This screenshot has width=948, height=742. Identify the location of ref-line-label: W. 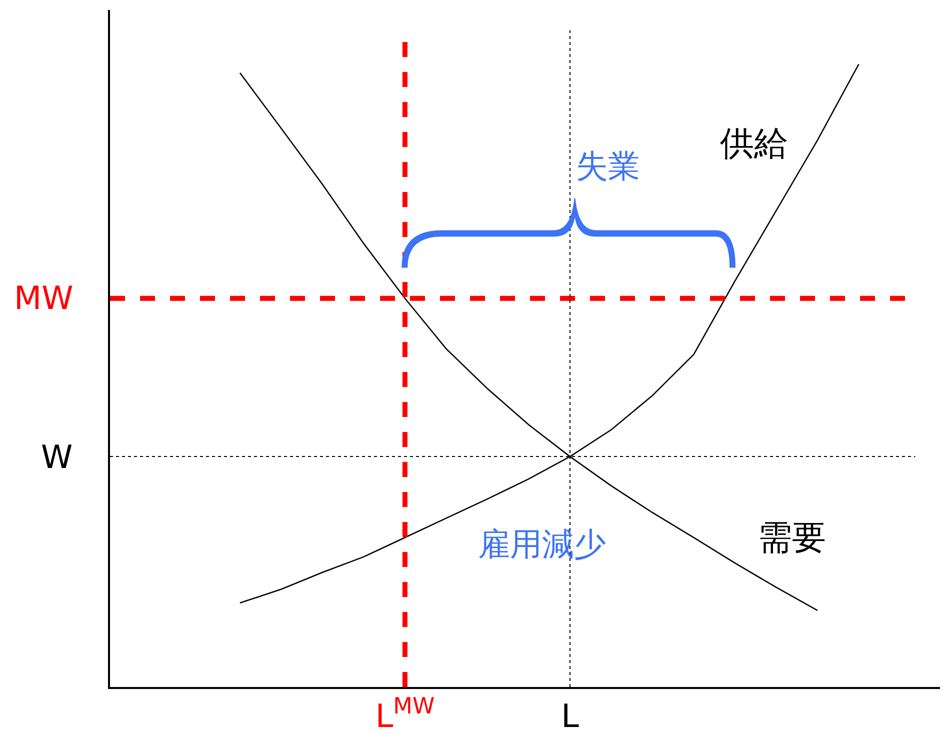
(57, 457).